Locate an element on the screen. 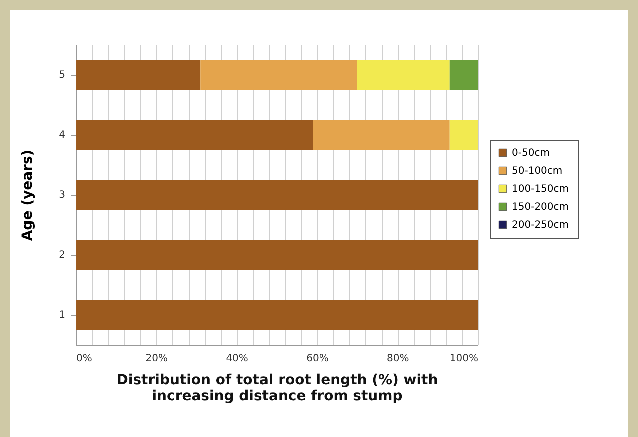  y-tick-label: 5 is located at coordinates (62, 75).